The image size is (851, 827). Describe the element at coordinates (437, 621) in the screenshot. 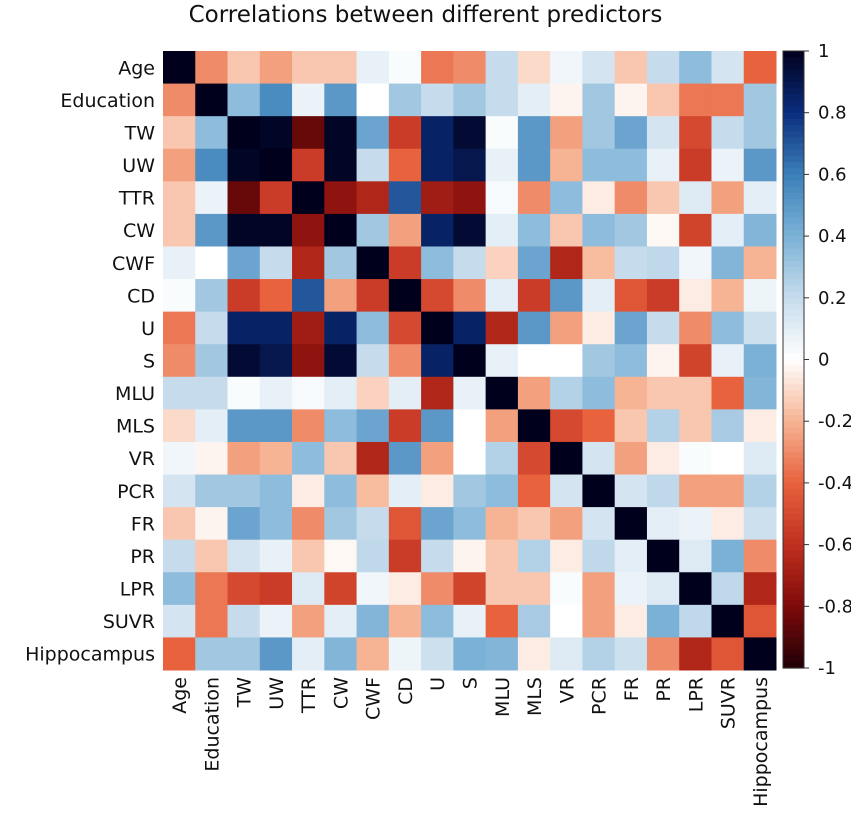

I see `heatmap-cell-suvr-u` at that location.